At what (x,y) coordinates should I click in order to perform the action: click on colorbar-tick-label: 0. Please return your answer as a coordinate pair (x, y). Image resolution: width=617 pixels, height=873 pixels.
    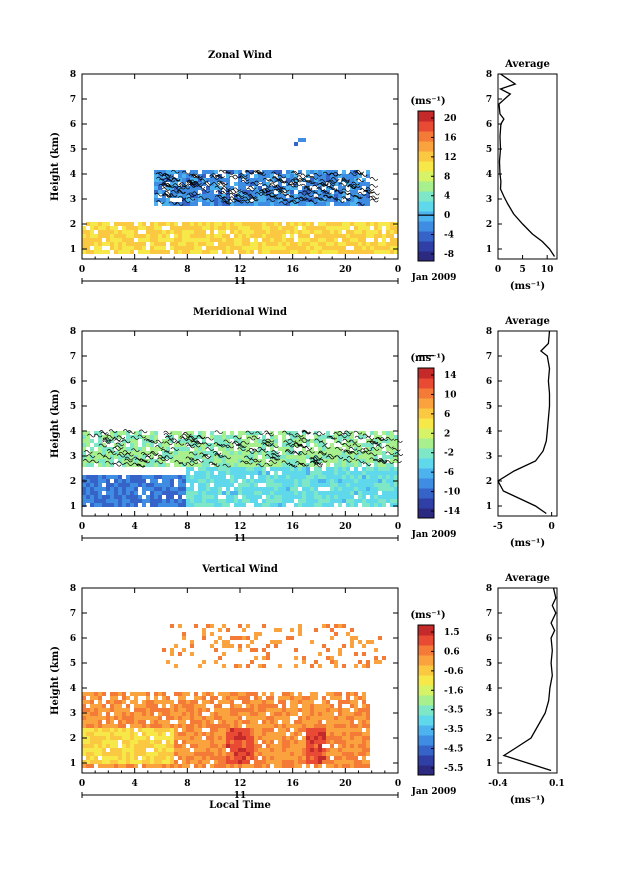
    Looking at the image, I should click on (447, 216).